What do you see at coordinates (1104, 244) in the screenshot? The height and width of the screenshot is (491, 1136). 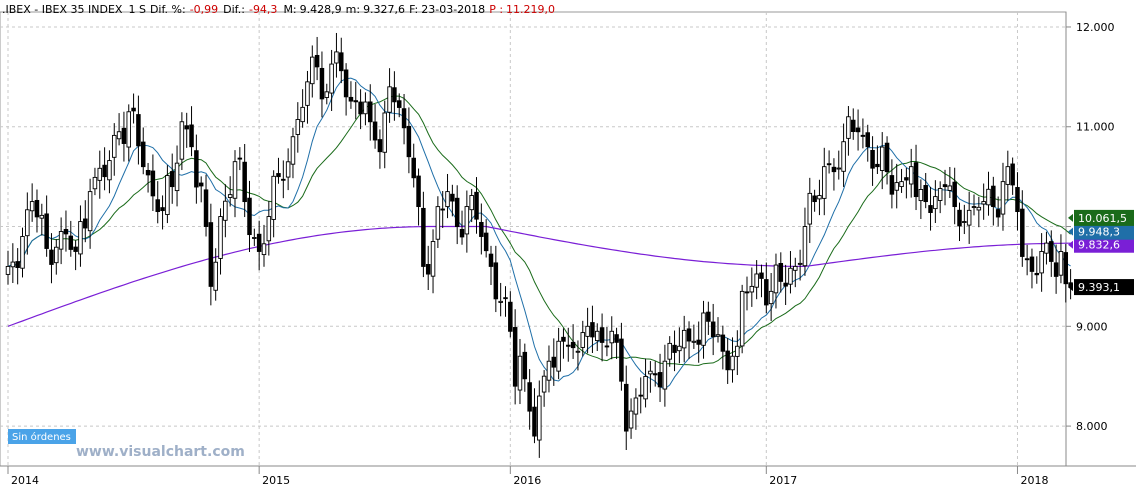 I see `ma-long-value-label-box` at bounding box center [1104, 244].